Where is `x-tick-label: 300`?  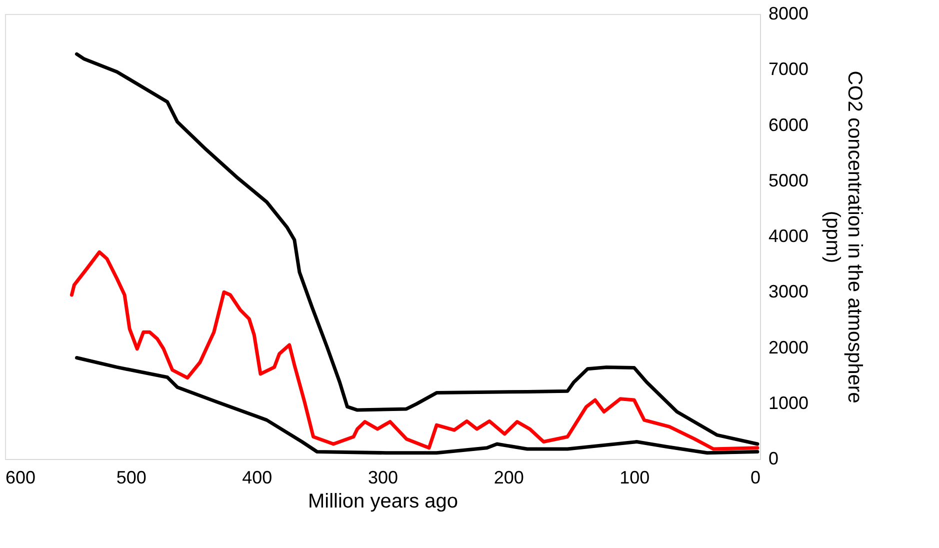
x-tick-label: 300 is located at coordinates (383, 478).